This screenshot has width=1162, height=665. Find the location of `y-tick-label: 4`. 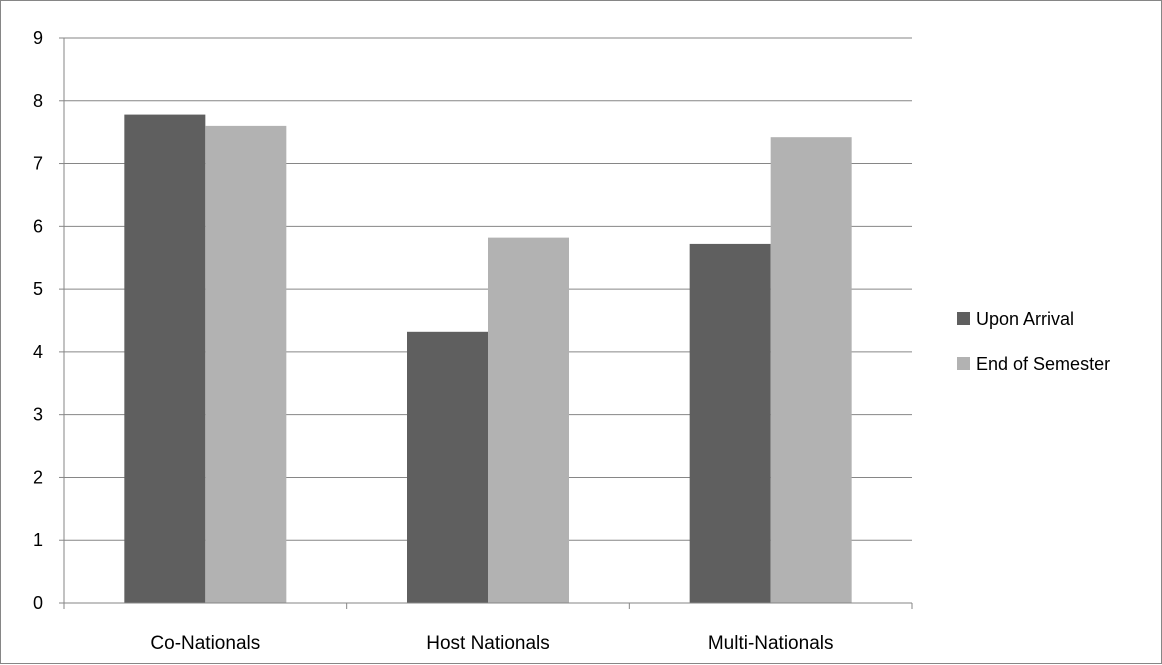

y-tick-label: 4 is located at coordinates (38, 352).